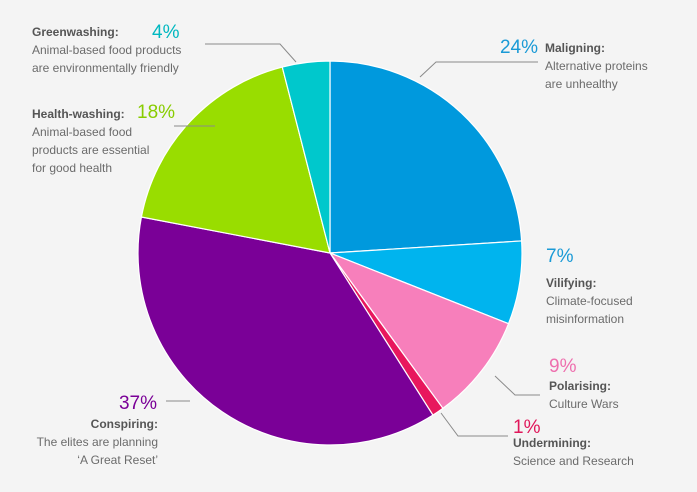 The width and height of the screenshot is (697, 492). I want to click on description-label-maligning: are unhealthy, so click(581, 84).